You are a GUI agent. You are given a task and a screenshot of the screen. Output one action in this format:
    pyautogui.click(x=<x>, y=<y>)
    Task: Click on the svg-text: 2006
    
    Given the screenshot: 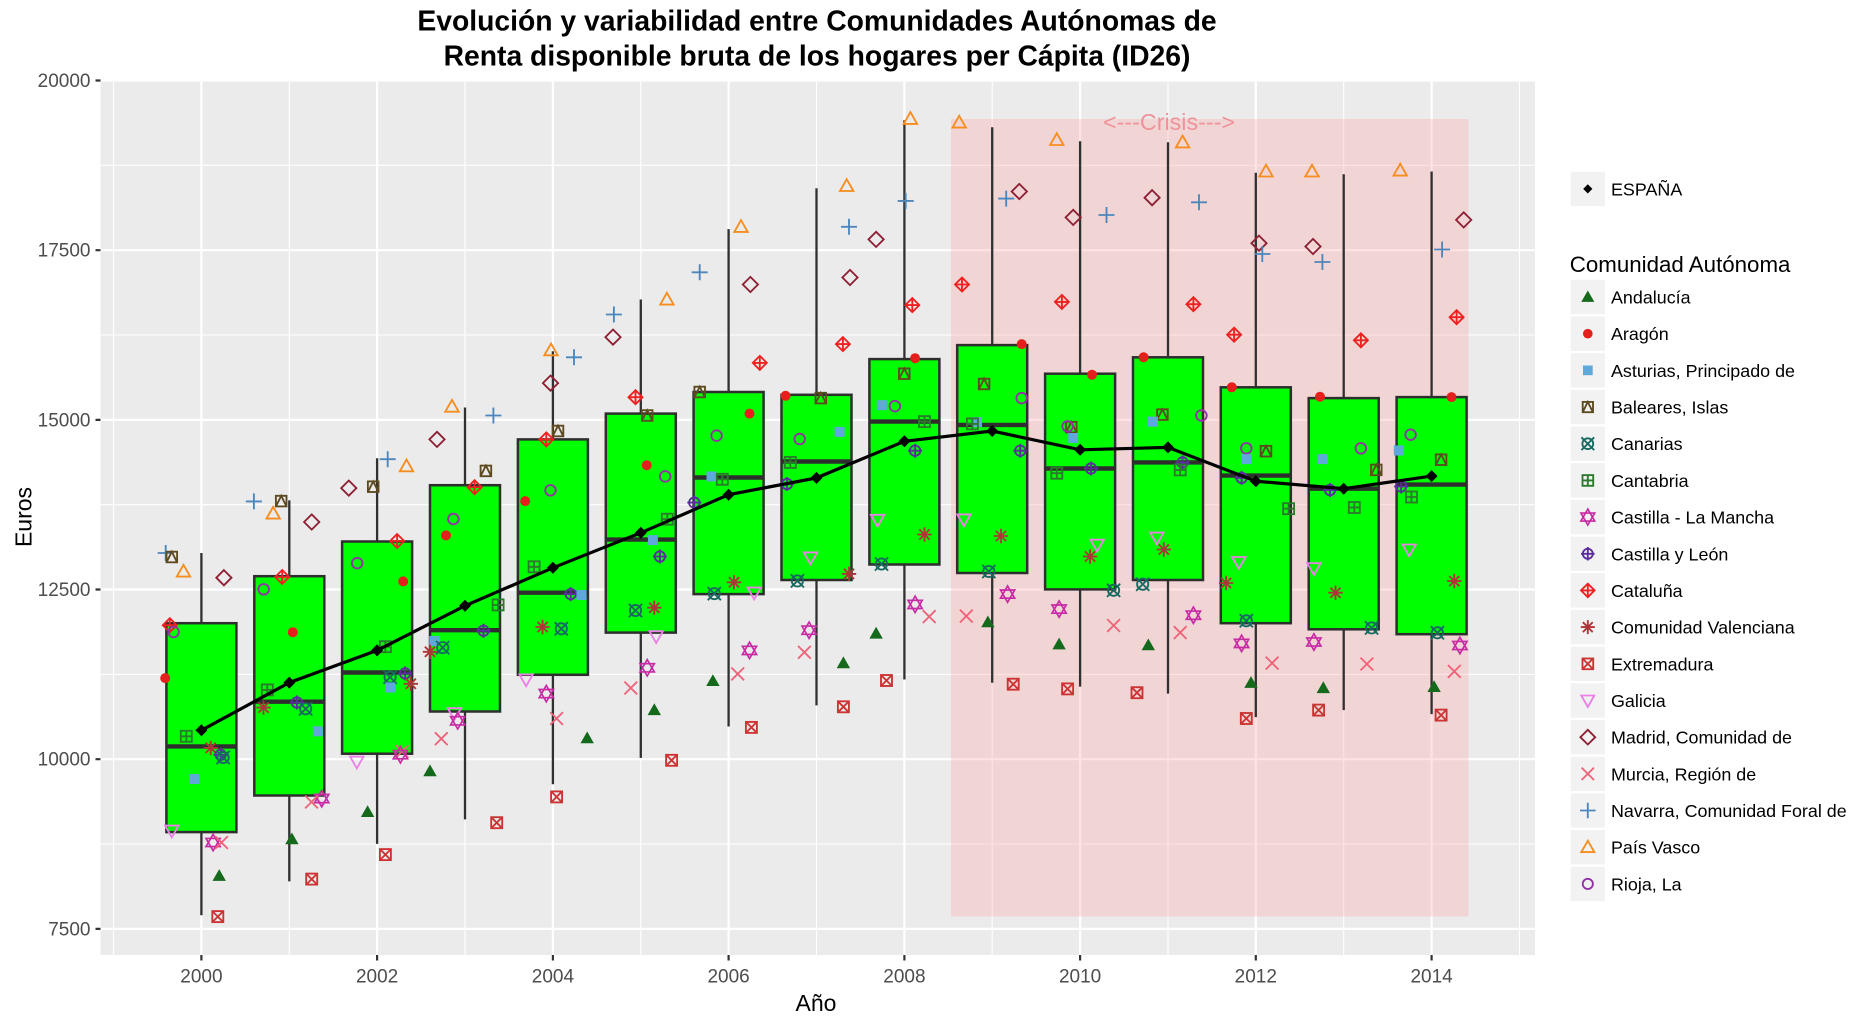 What is the action you would take?
    pyautogui.click(x=728, y=977)
    